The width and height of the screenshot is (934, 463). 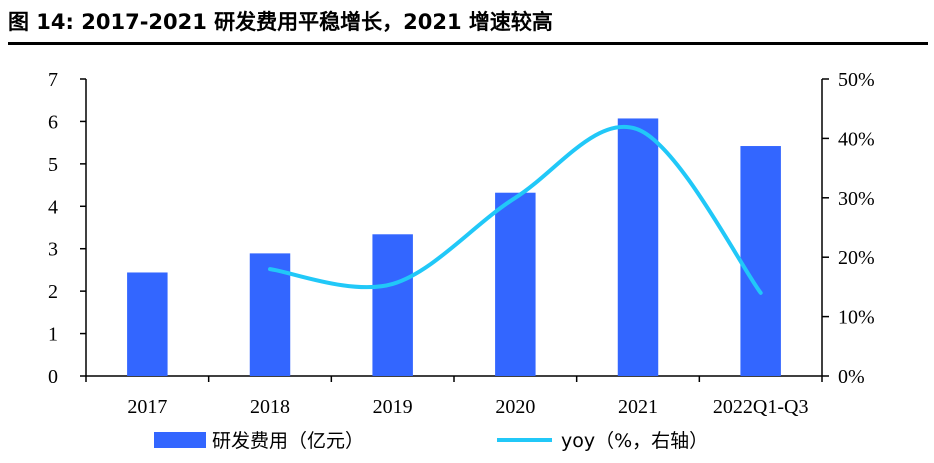 What do you see at coordinates (180, 440) in the screenshot?
I see `legend-swatch-bar` at bounding box center [180, 440].